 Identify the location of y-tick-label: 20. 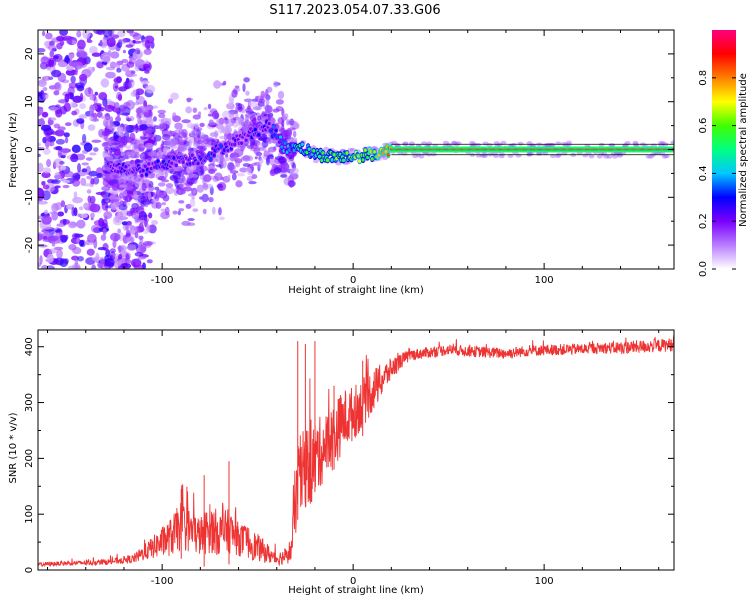
(29, 54).